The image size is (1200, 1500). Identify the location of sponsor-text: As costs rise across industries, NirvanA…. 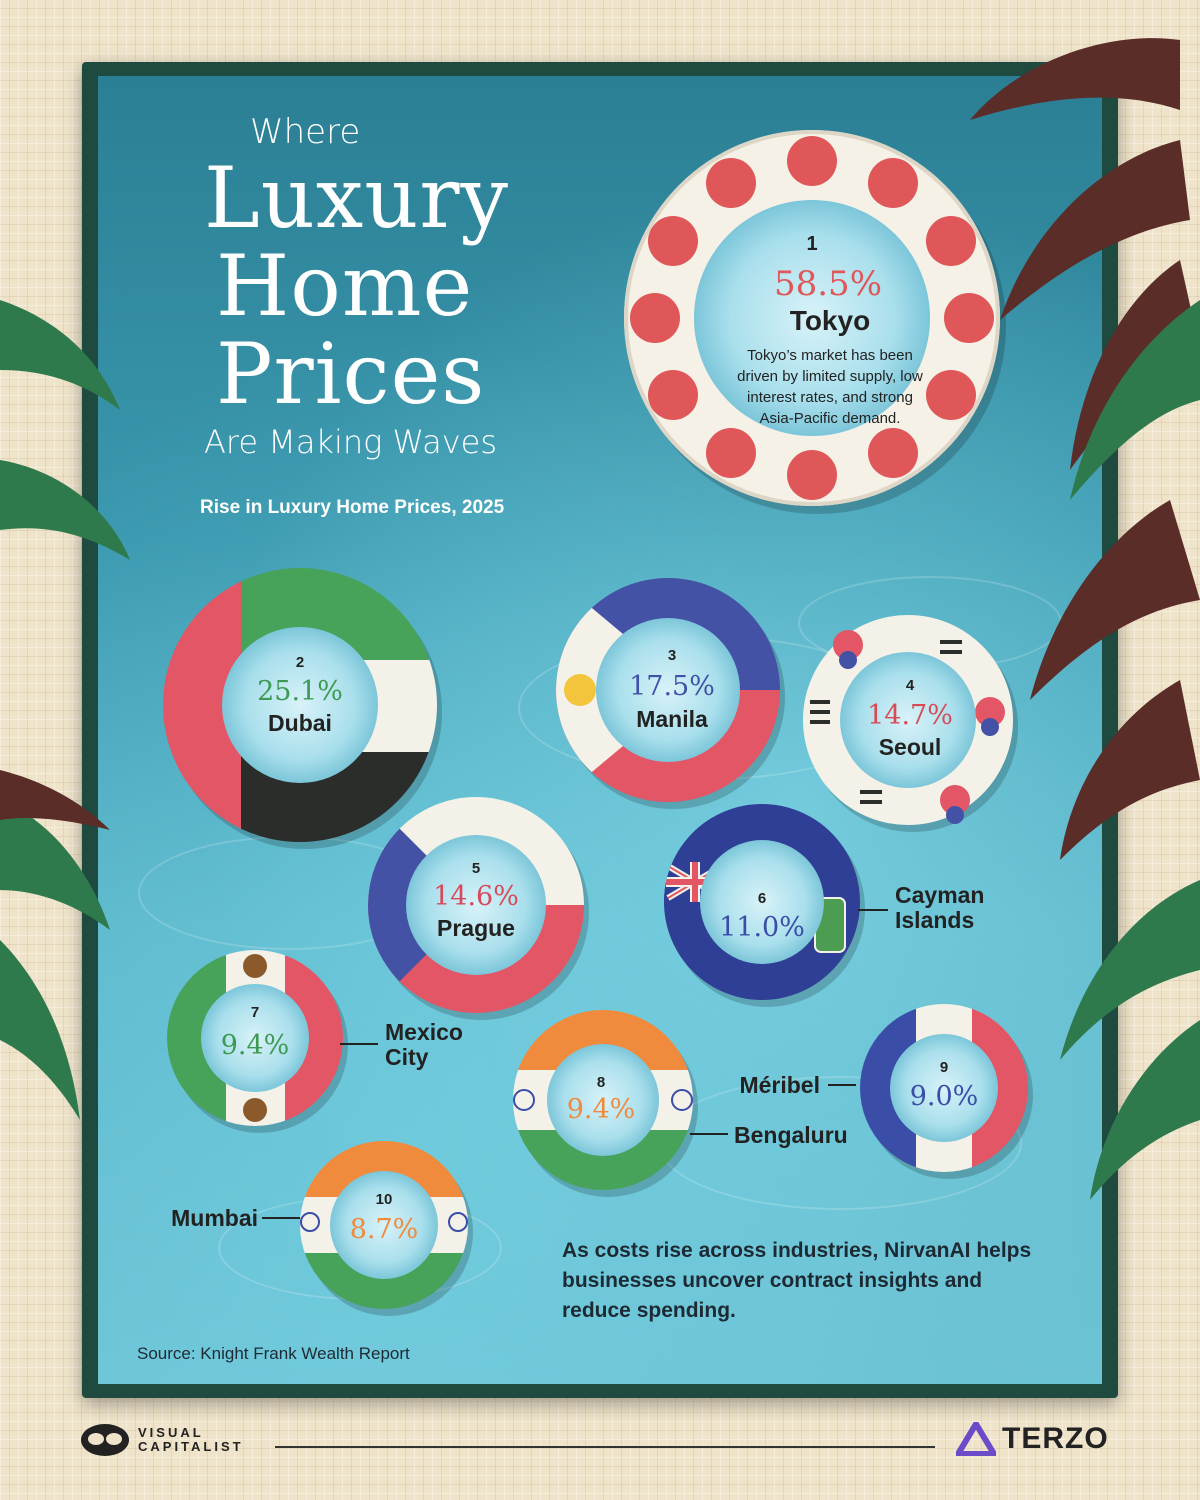
(797, 1280).